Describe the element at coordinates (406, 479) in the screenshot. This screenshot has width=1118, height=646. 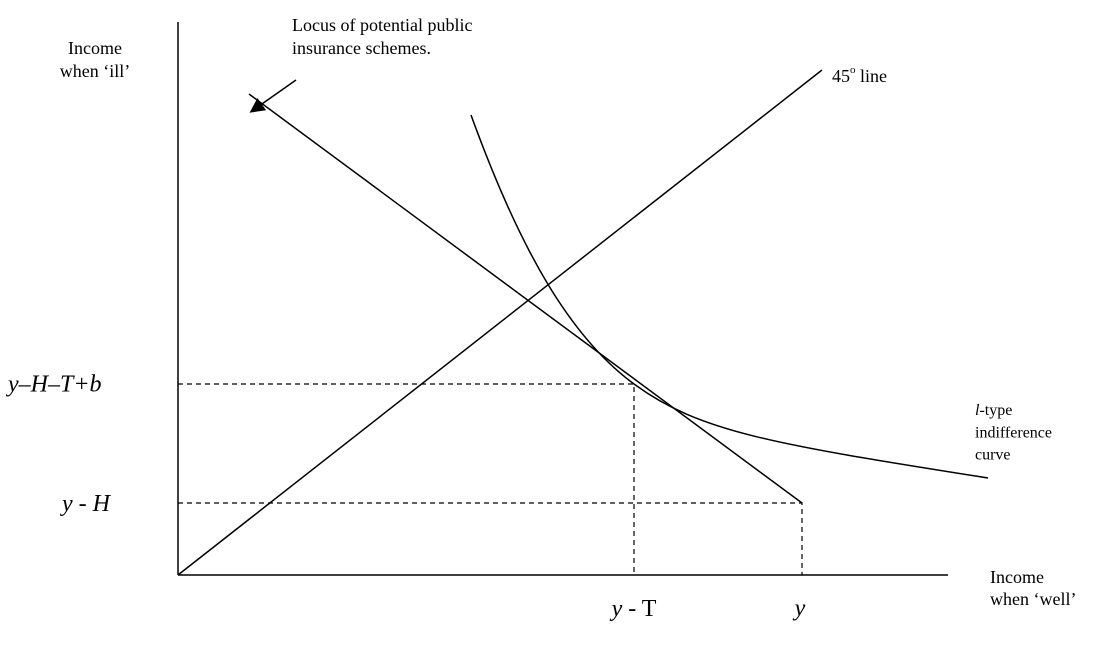
I see `guide-tangency` at that location.